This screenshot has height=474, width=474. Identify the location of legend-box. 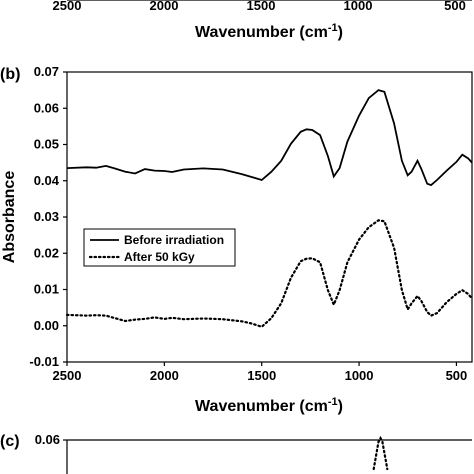
(159, 247).